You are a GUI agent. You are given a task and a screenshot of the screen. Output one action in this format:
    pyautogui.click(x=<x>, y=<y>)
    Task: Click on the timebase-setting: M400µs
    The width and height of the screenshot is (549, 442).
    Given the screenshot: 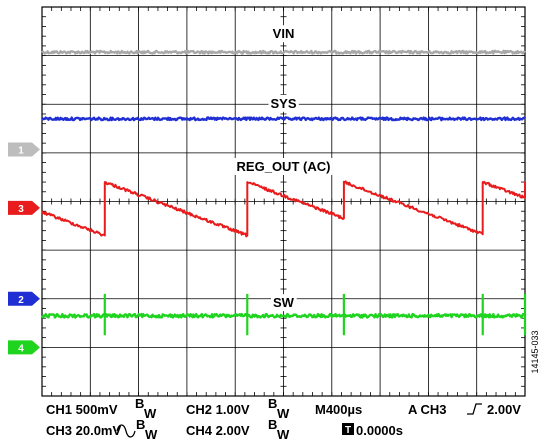 What is the action you would take?
    pyautogui.click(x=338, y=409)
    